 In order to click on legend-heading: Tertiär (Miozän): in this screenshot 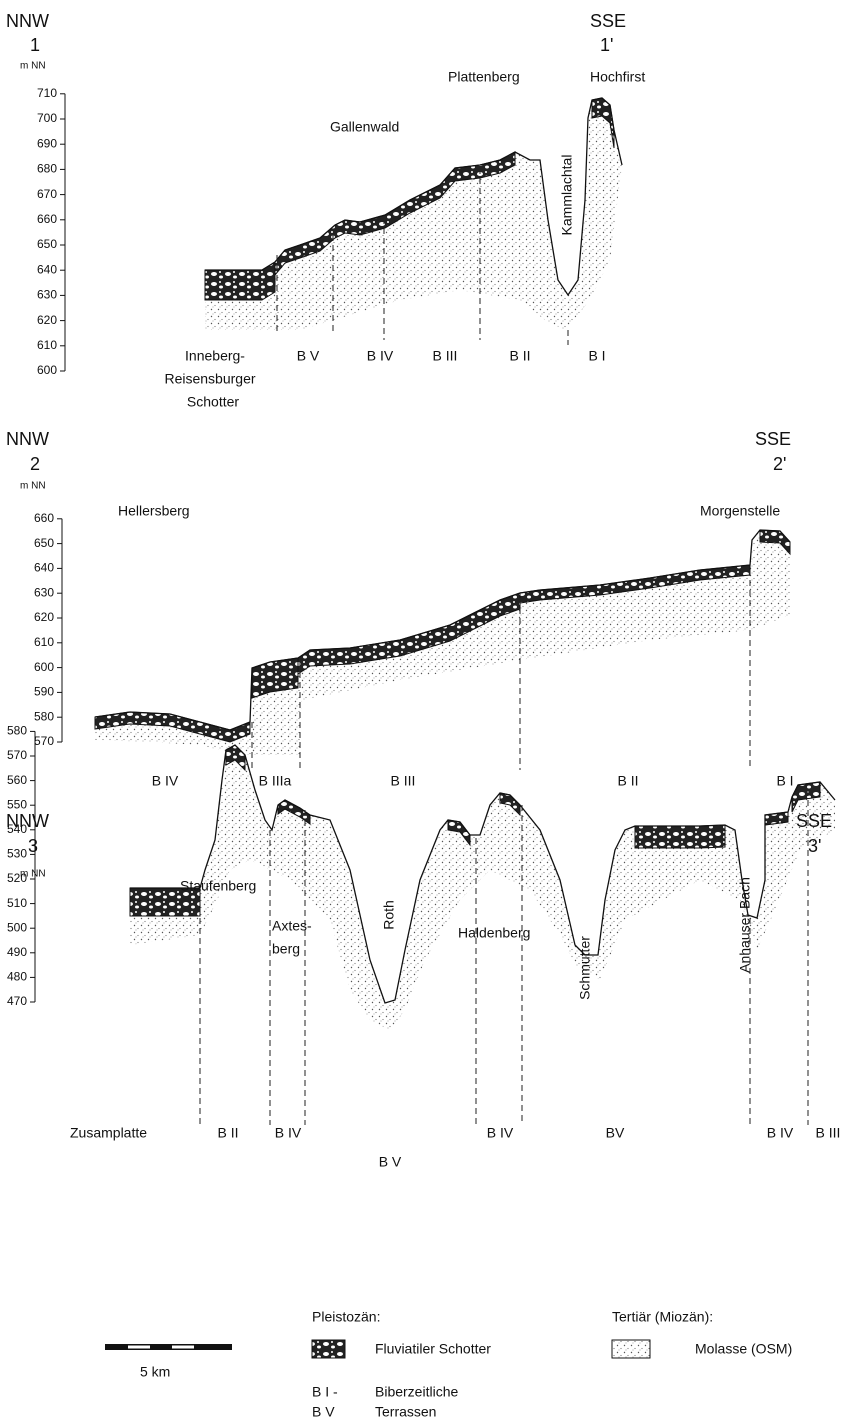, I will do `click(662, 1317)`.